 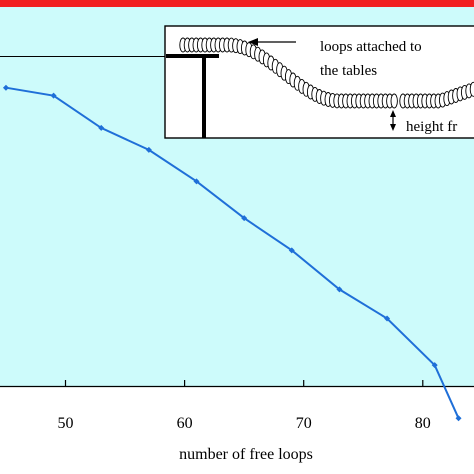 What do you see at coordinates (204, 97) in the screenshot?
I see `table-leg` at bounding box center [204, 97].